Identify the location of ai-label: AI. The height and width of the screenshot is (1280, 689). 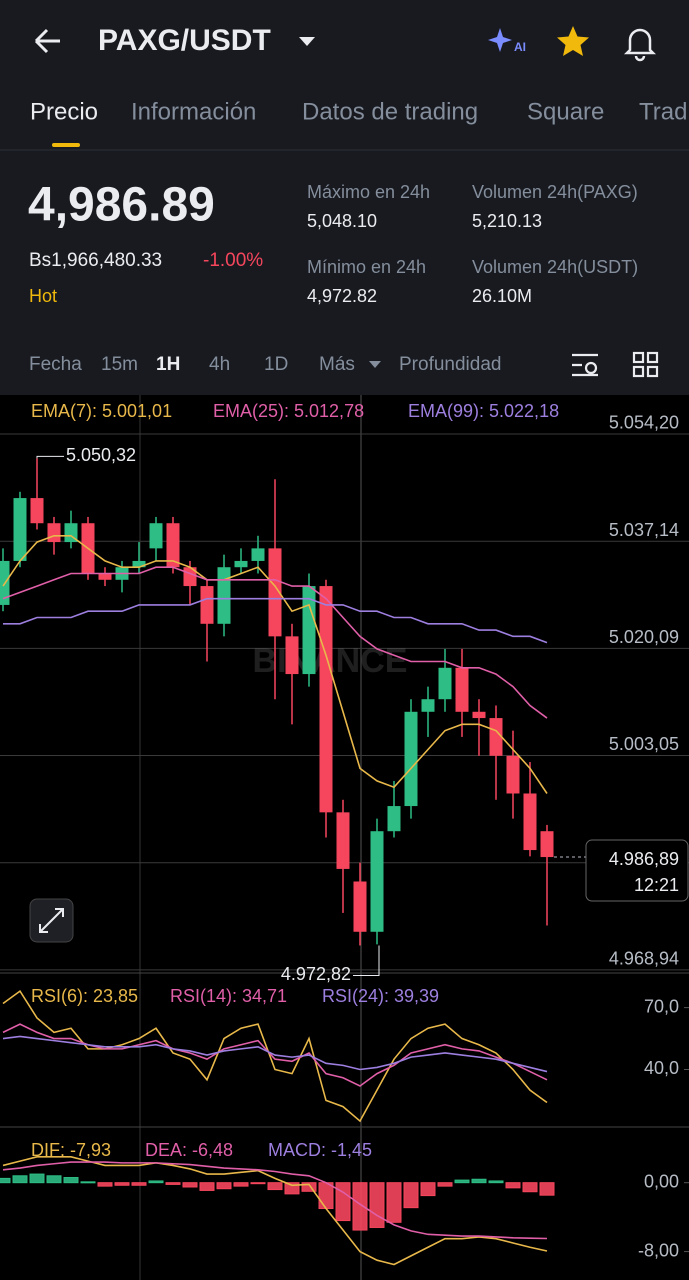
(520, 47).